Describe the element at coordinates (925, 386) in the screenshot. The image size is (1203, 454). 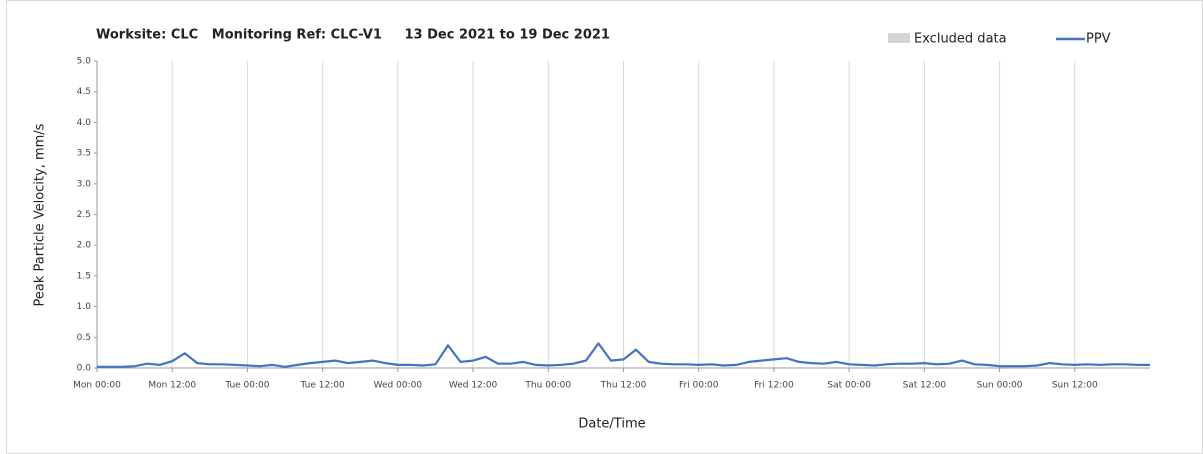
I see `x-tick-label: Sat 12:00` at that location.